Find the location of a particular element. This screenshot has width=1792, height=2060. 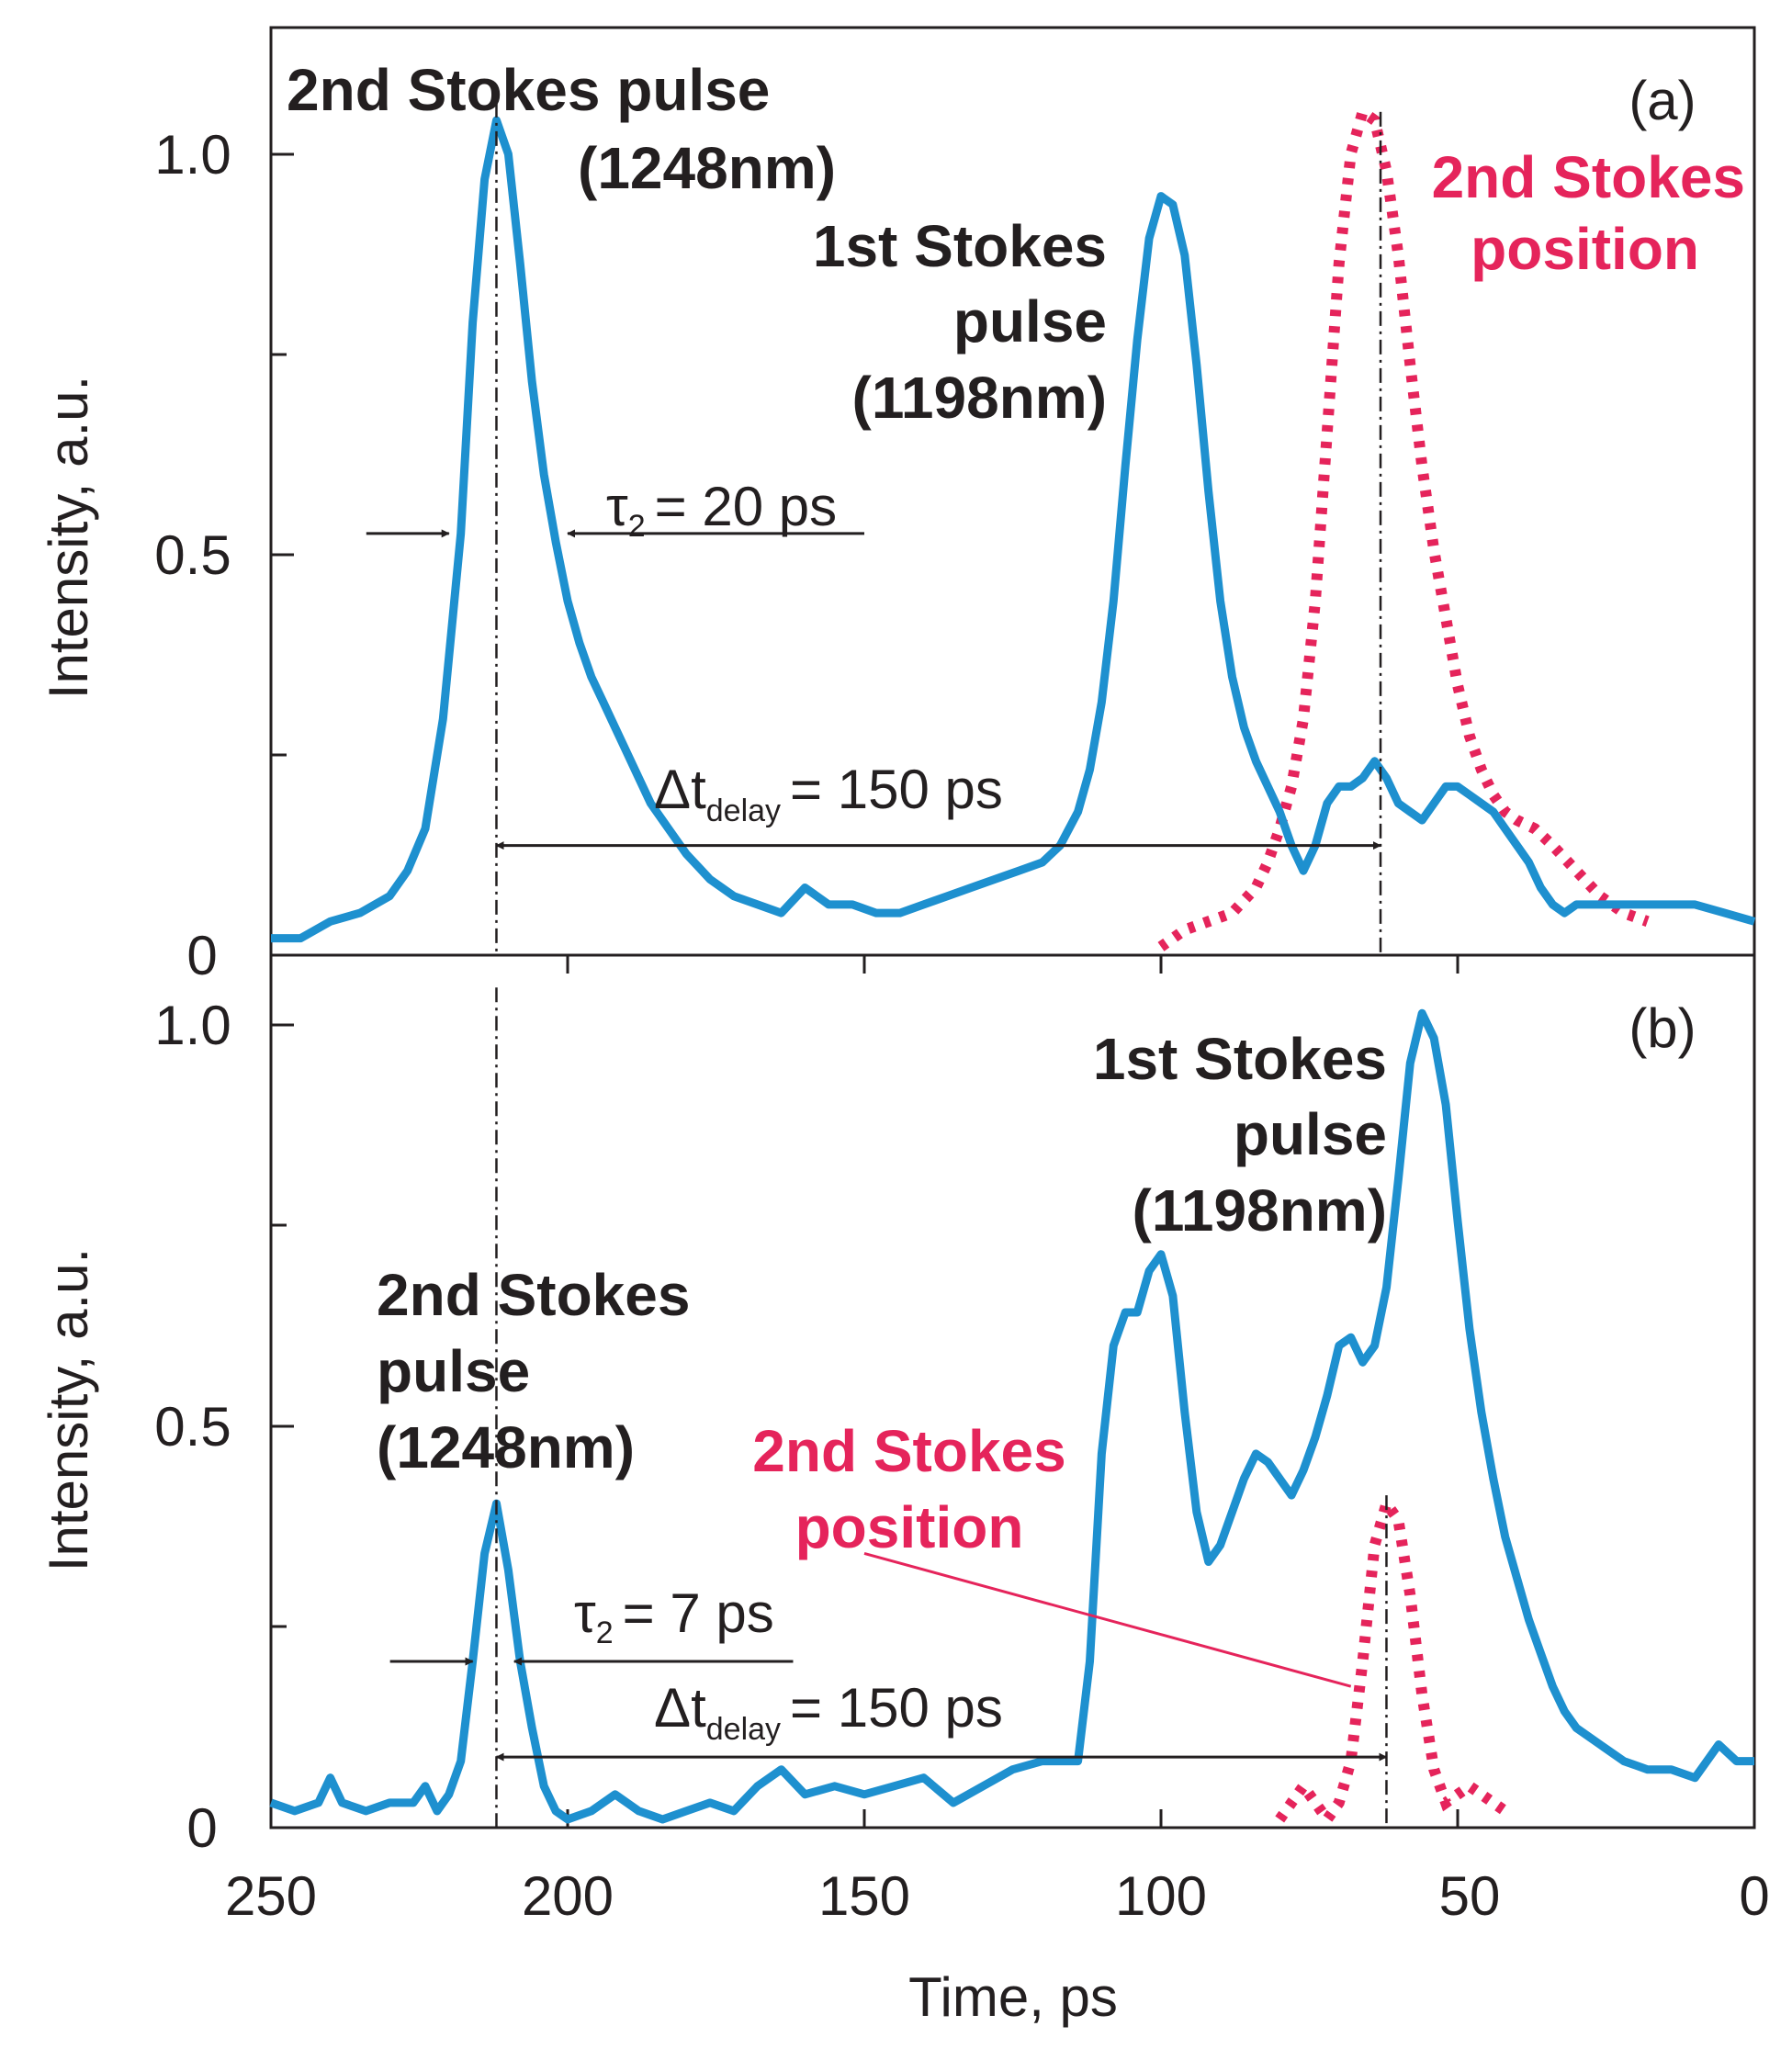

label-a-1st-stokes-line2: pulse is located at coordinates (1030, 321).